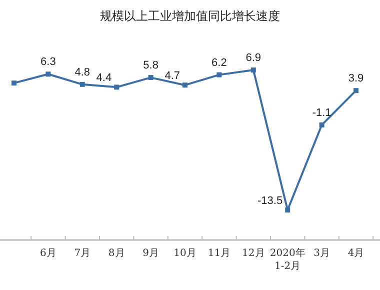 The width and height of the screenshot is (380, 290). I want to click on data-label: -13.5, so click(270, 201).